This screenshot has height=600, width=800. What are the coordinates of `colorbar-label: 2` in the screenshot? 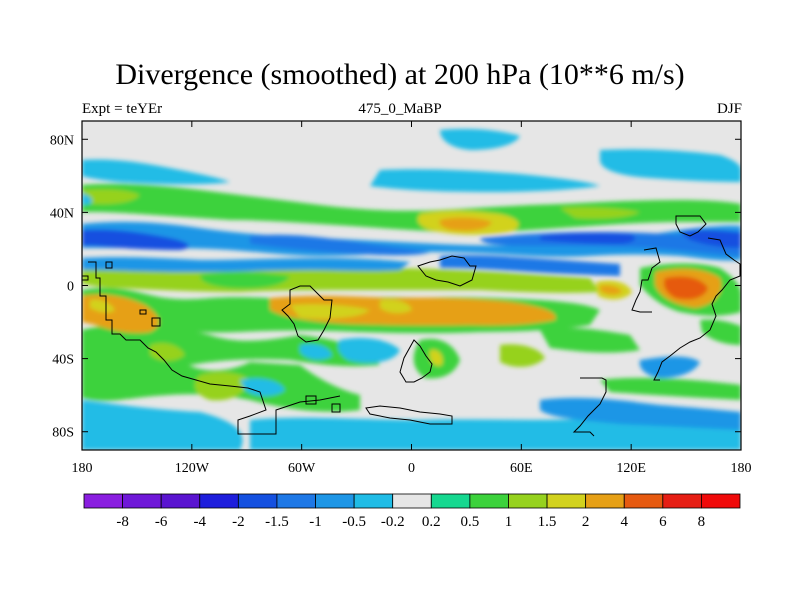 It's located at (586, 522).